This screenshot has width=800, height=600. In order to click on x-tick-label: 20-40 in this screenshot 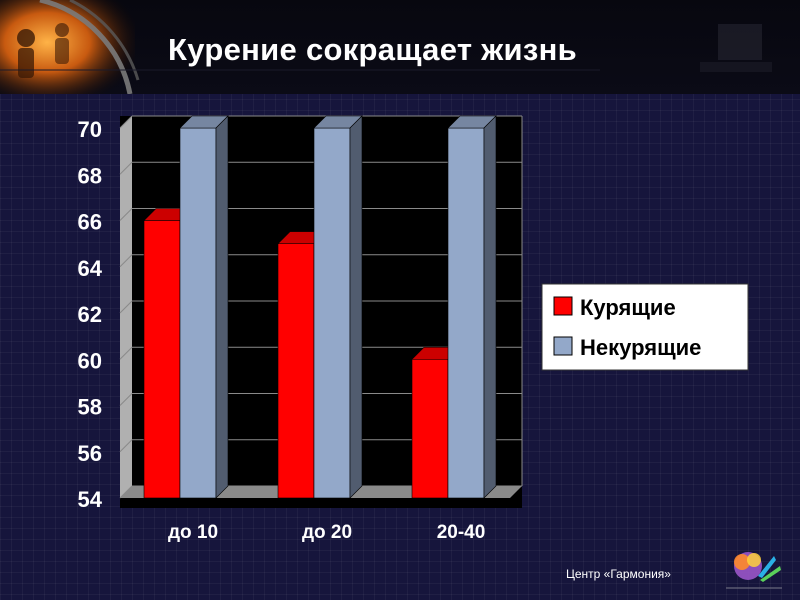, I will do `click(461, 532)`.